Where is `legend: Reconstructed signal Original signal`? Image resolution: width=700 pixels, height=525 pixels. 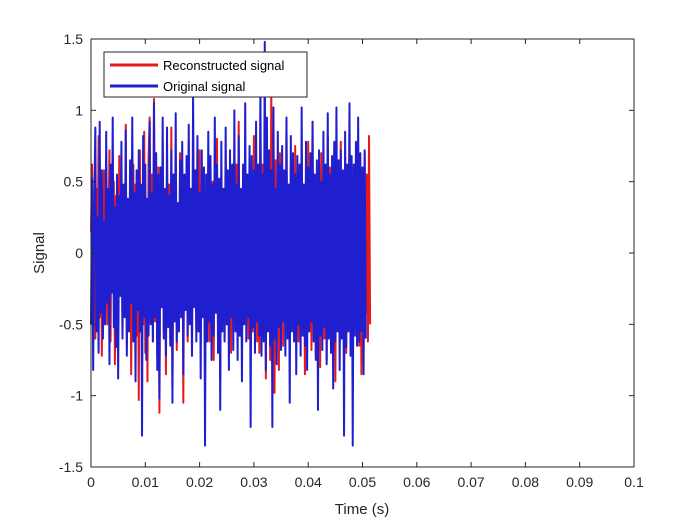
legend: Reconstructed signal Original signal is located at coordinates (205, 74).